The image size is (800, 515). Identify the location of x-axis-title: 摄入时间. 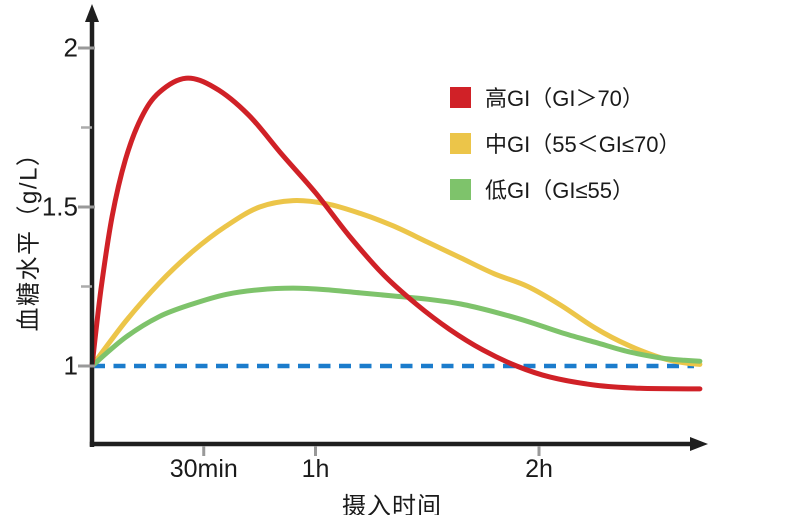
(392, 504).